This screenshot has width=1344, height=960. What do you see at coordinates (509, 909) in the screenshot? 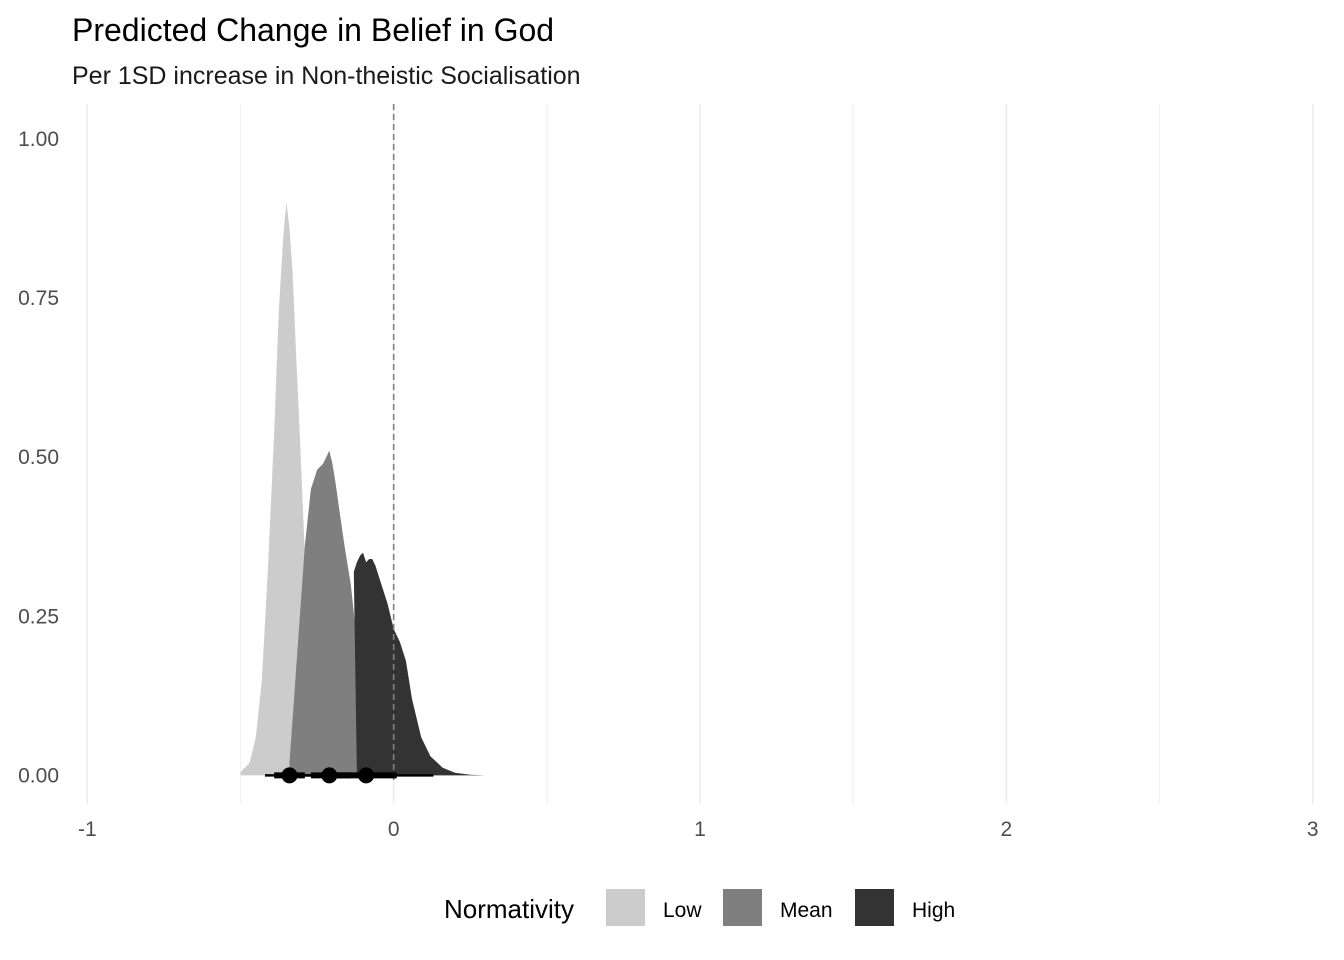
I see `legend-title: Normativity` at bounding box center [509, 909].